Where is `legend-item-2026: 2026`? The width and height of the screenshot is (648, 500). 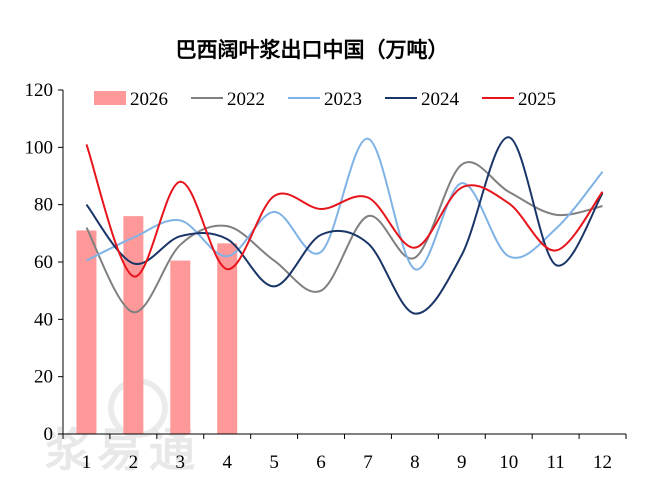
legend-item-2026: 2026 is located at coordinates (131, 99).